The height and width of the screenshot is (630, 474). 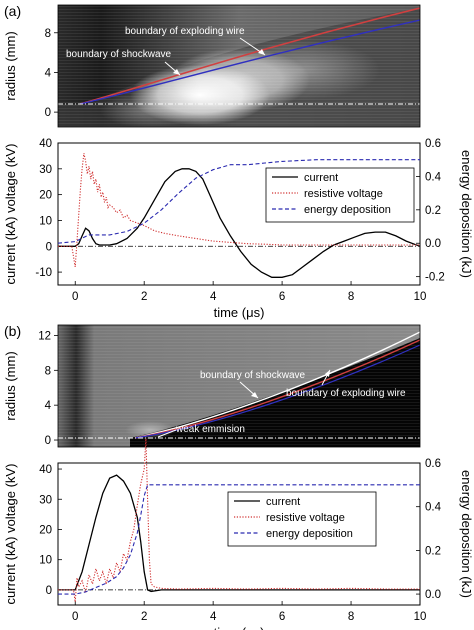 I want to click on series-line-resistive-voltage, so click(x=239, y=210).